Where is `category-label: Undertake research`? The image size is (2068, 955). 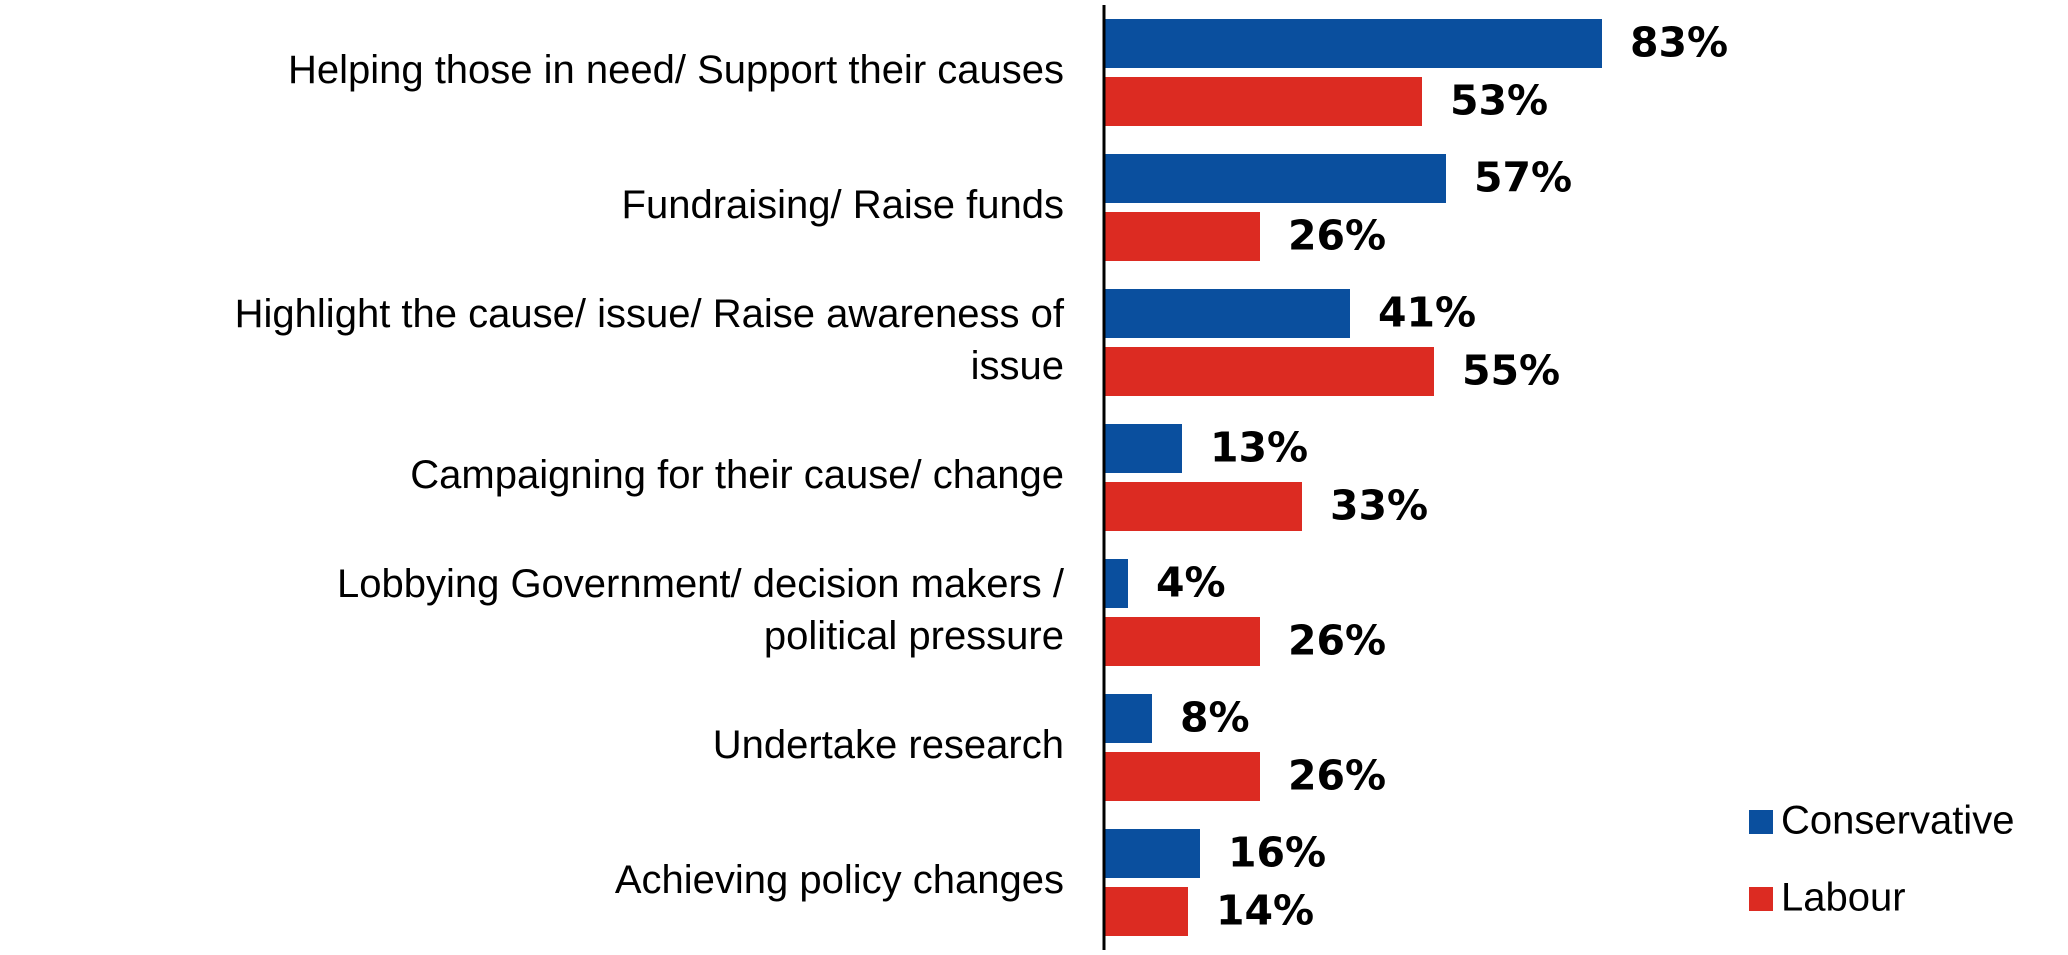 category-label: Undertake research is located at coordinates (888, 745).